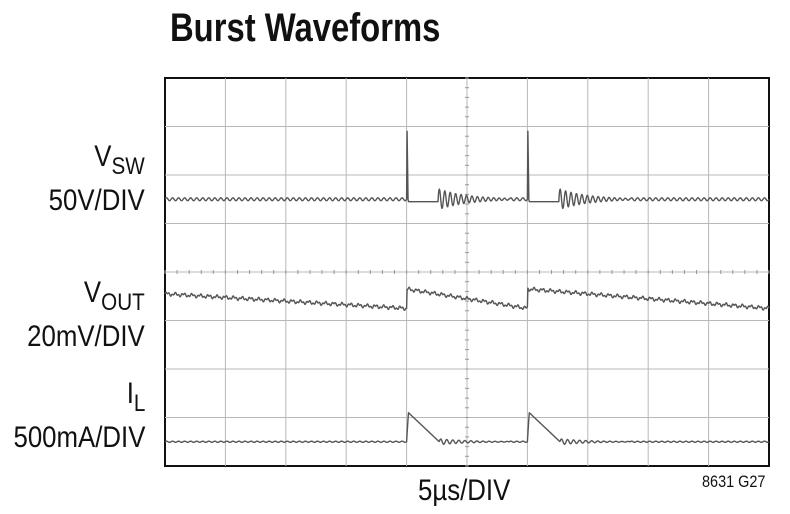 The image size is (790, 514). What do you see at coordinates (734, 481) in the screenshot?
I see `figure-code: 8631 G27` at bounding box center [734, 481].